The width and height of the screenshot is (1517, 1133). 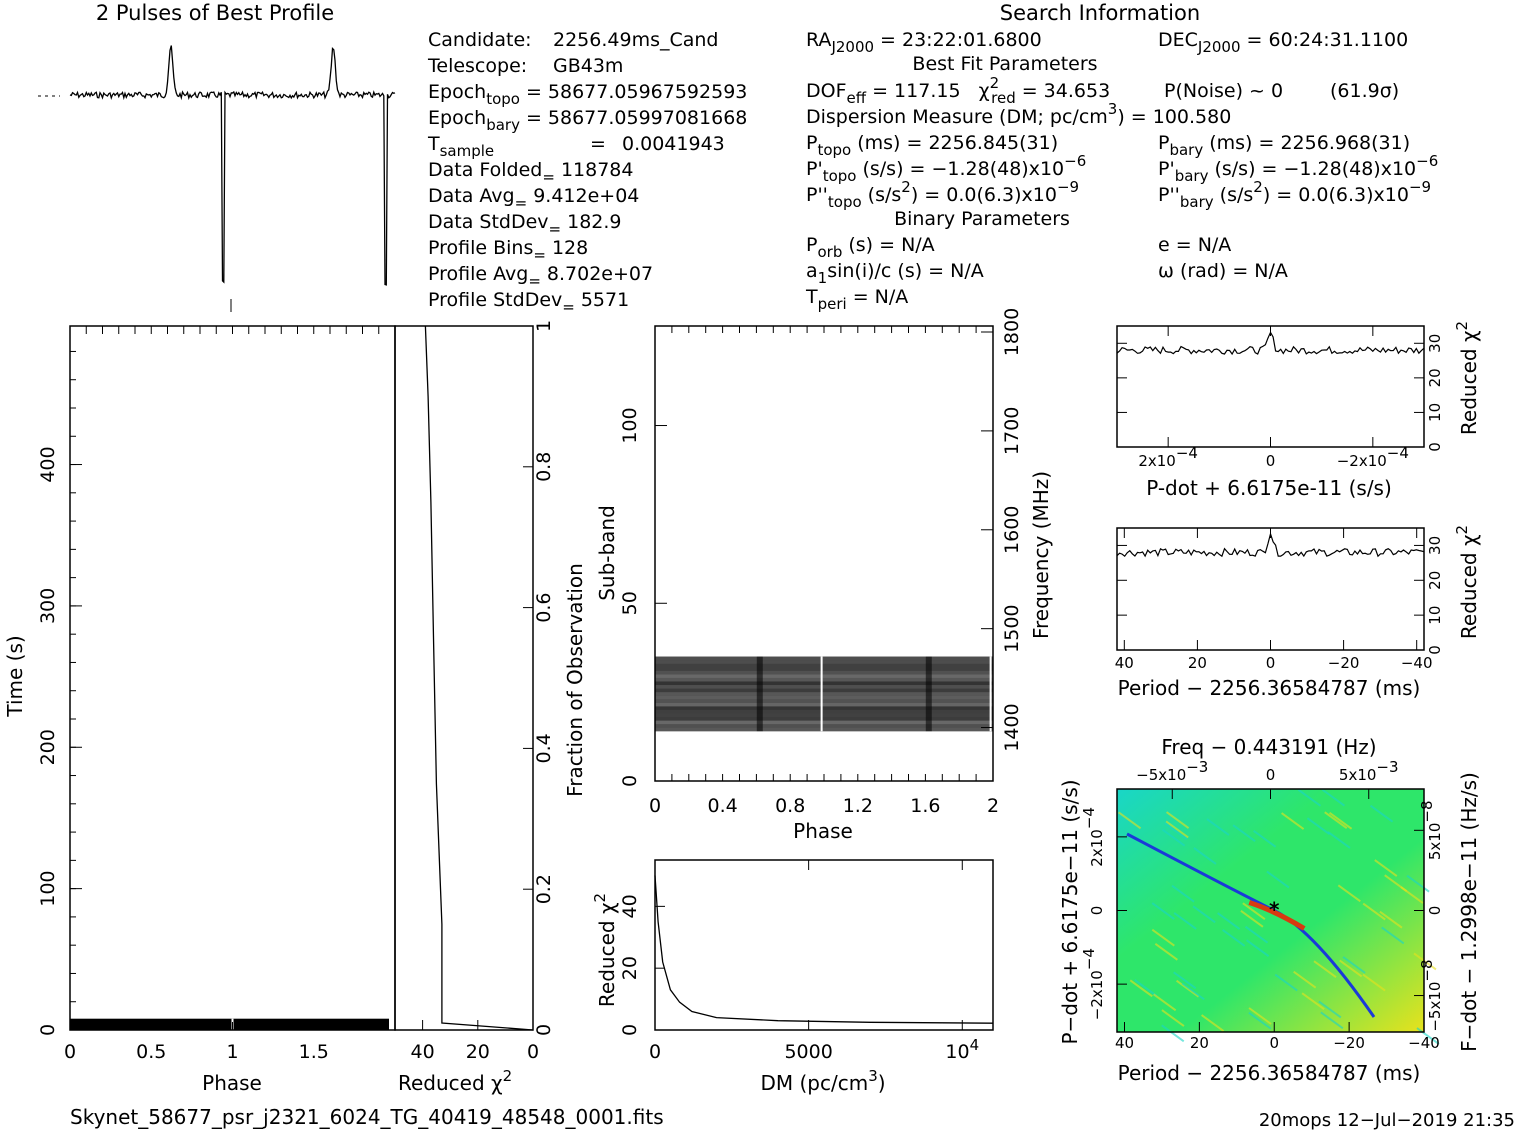 I want to click on pp-top-tick: −5x10⁻³, so click(x=1172, y=771).